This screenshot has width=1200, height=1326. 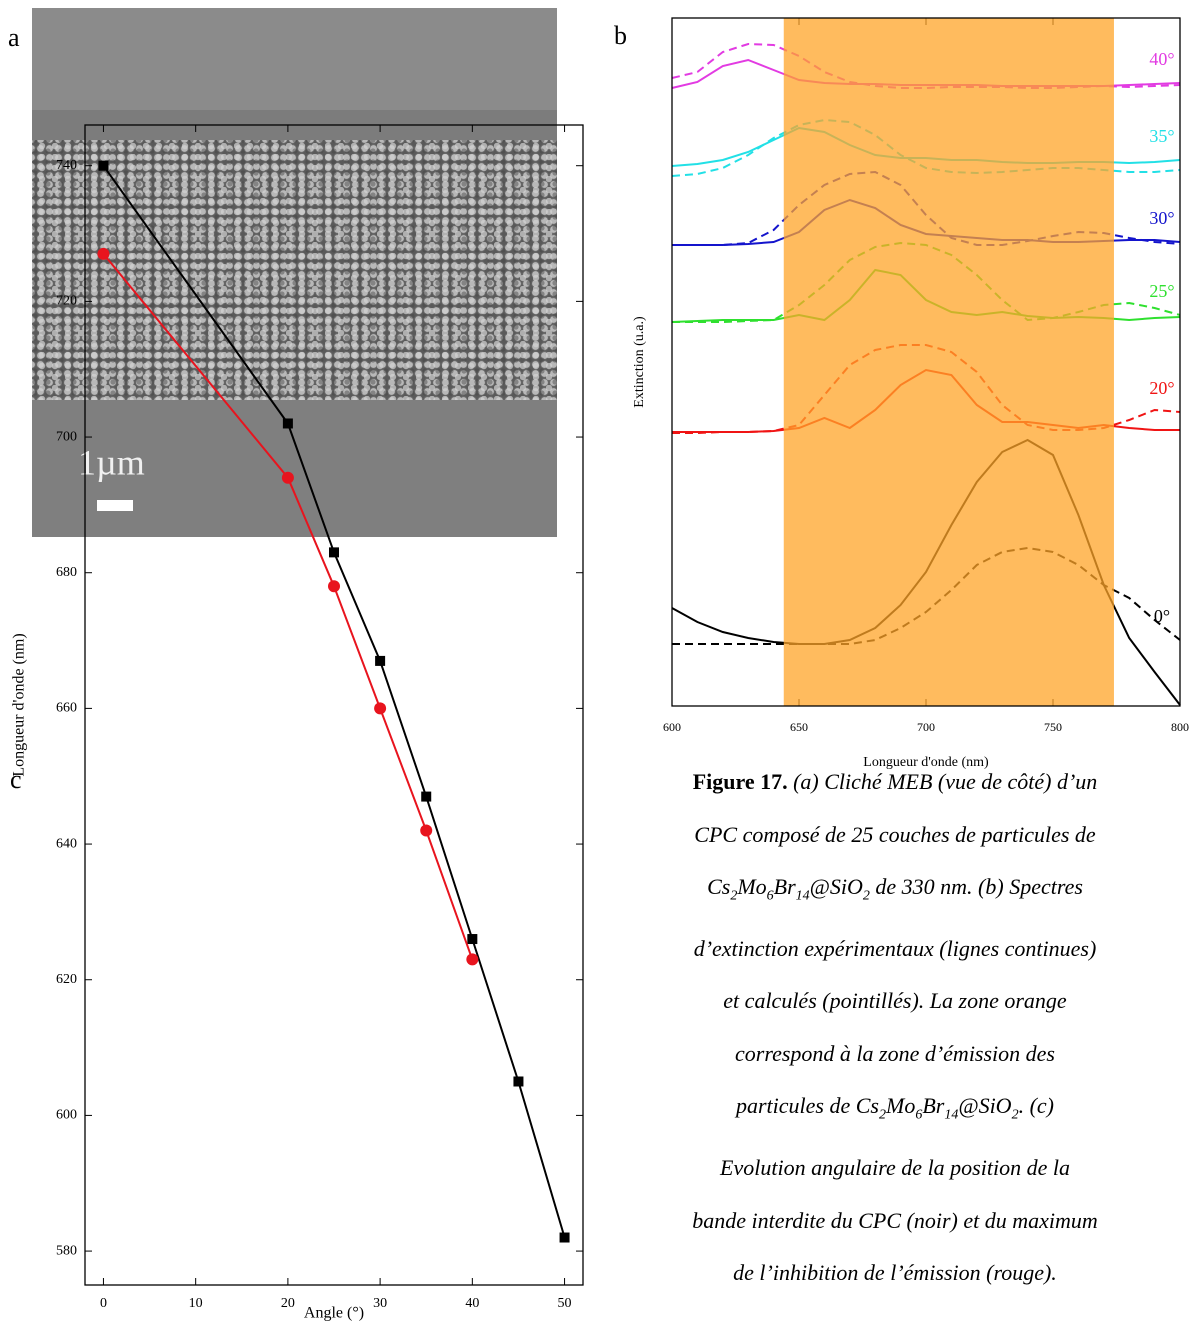 What do you see at coordinates (196, 1303) in the screenshot?
I see `x-tick-label: 10` at bounding box center [196, 1303].